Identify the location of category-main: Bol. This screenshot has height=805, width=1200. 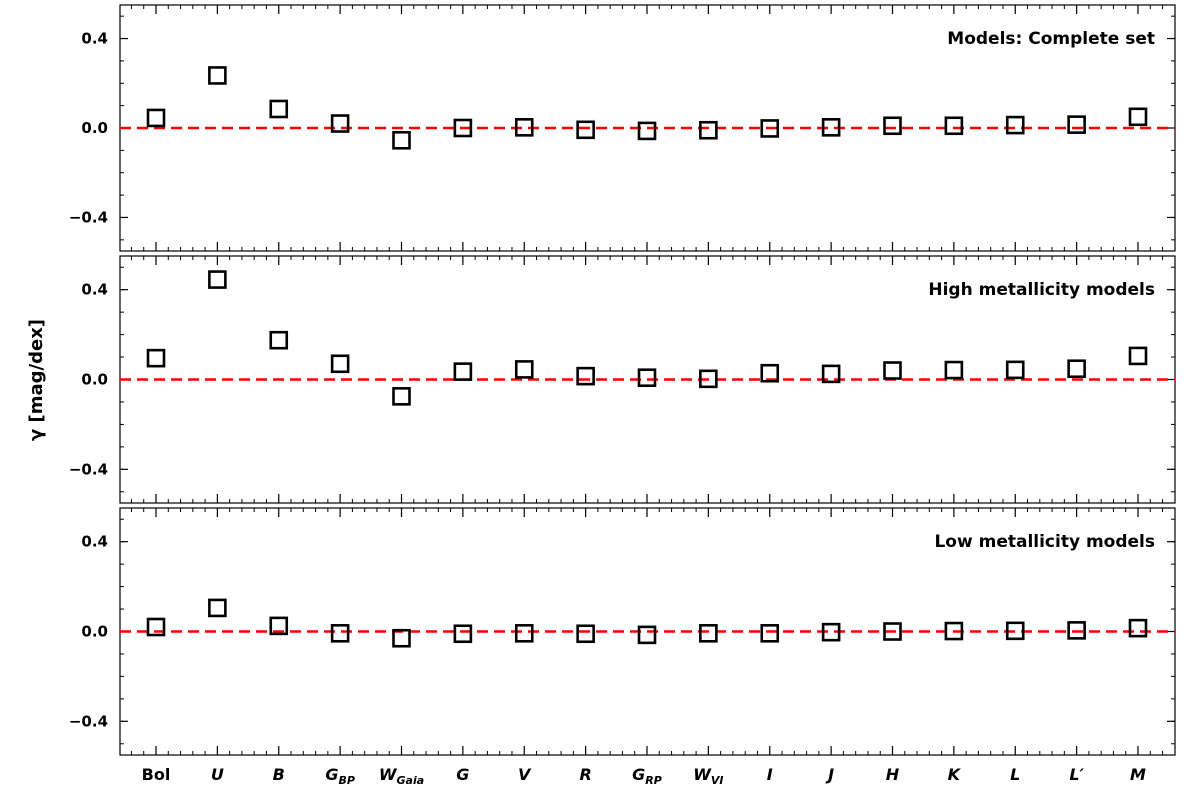
(156, 774).